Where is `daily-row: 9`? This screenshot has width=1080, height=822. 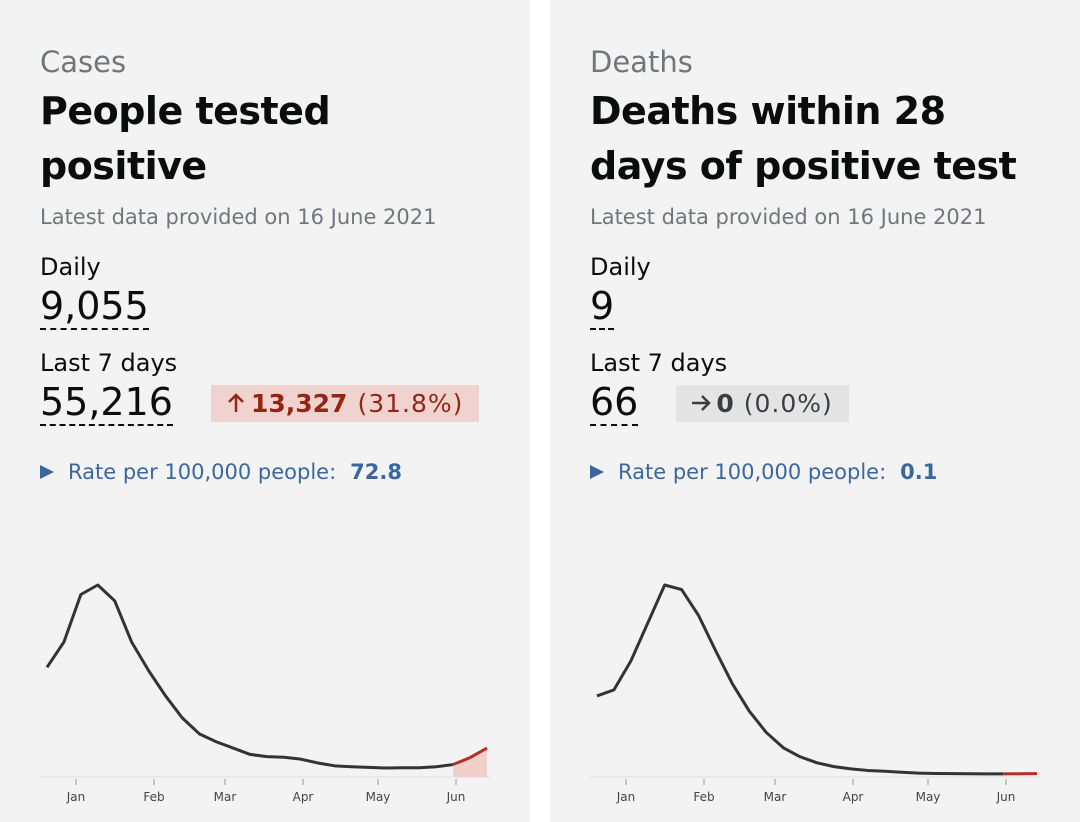 daily-row: 9 is located at coordinates (815, 307).